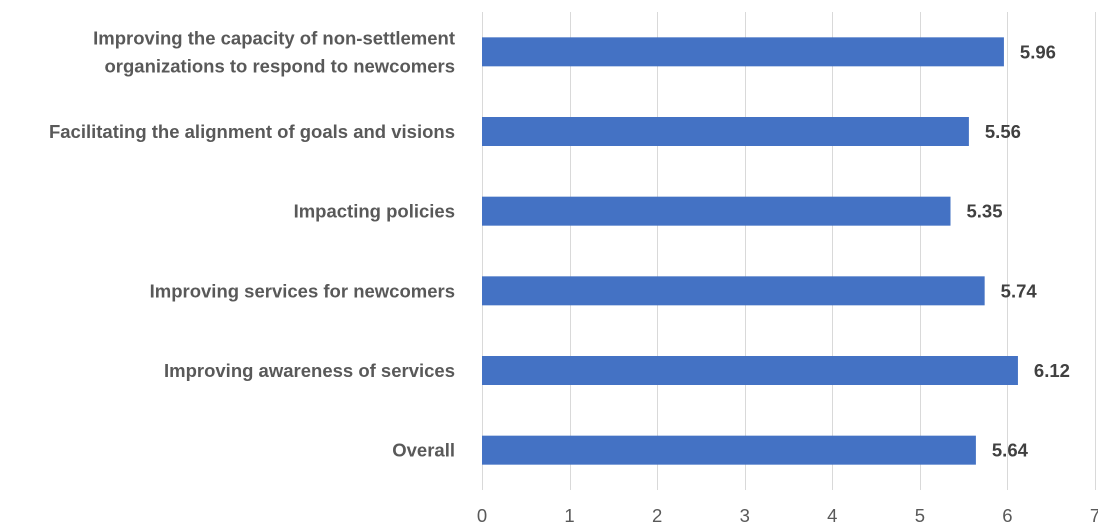 The height and width of the screenshot is (530, 1098). I want to click on value-label-1: 5.96, so click(1038, 51).